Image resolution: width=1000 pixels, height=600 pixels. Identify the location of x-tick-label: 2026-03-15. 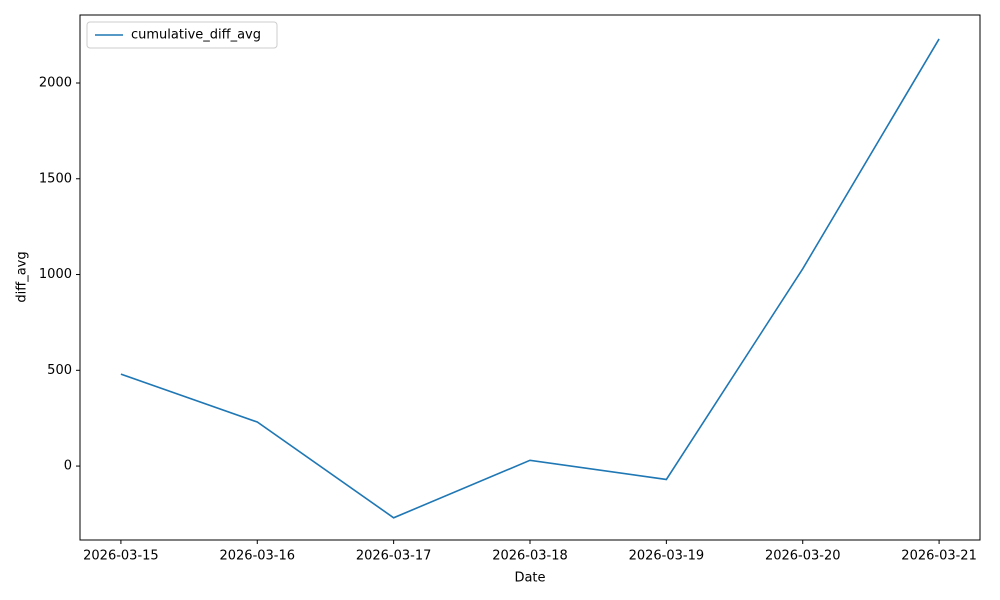
(121, 556).